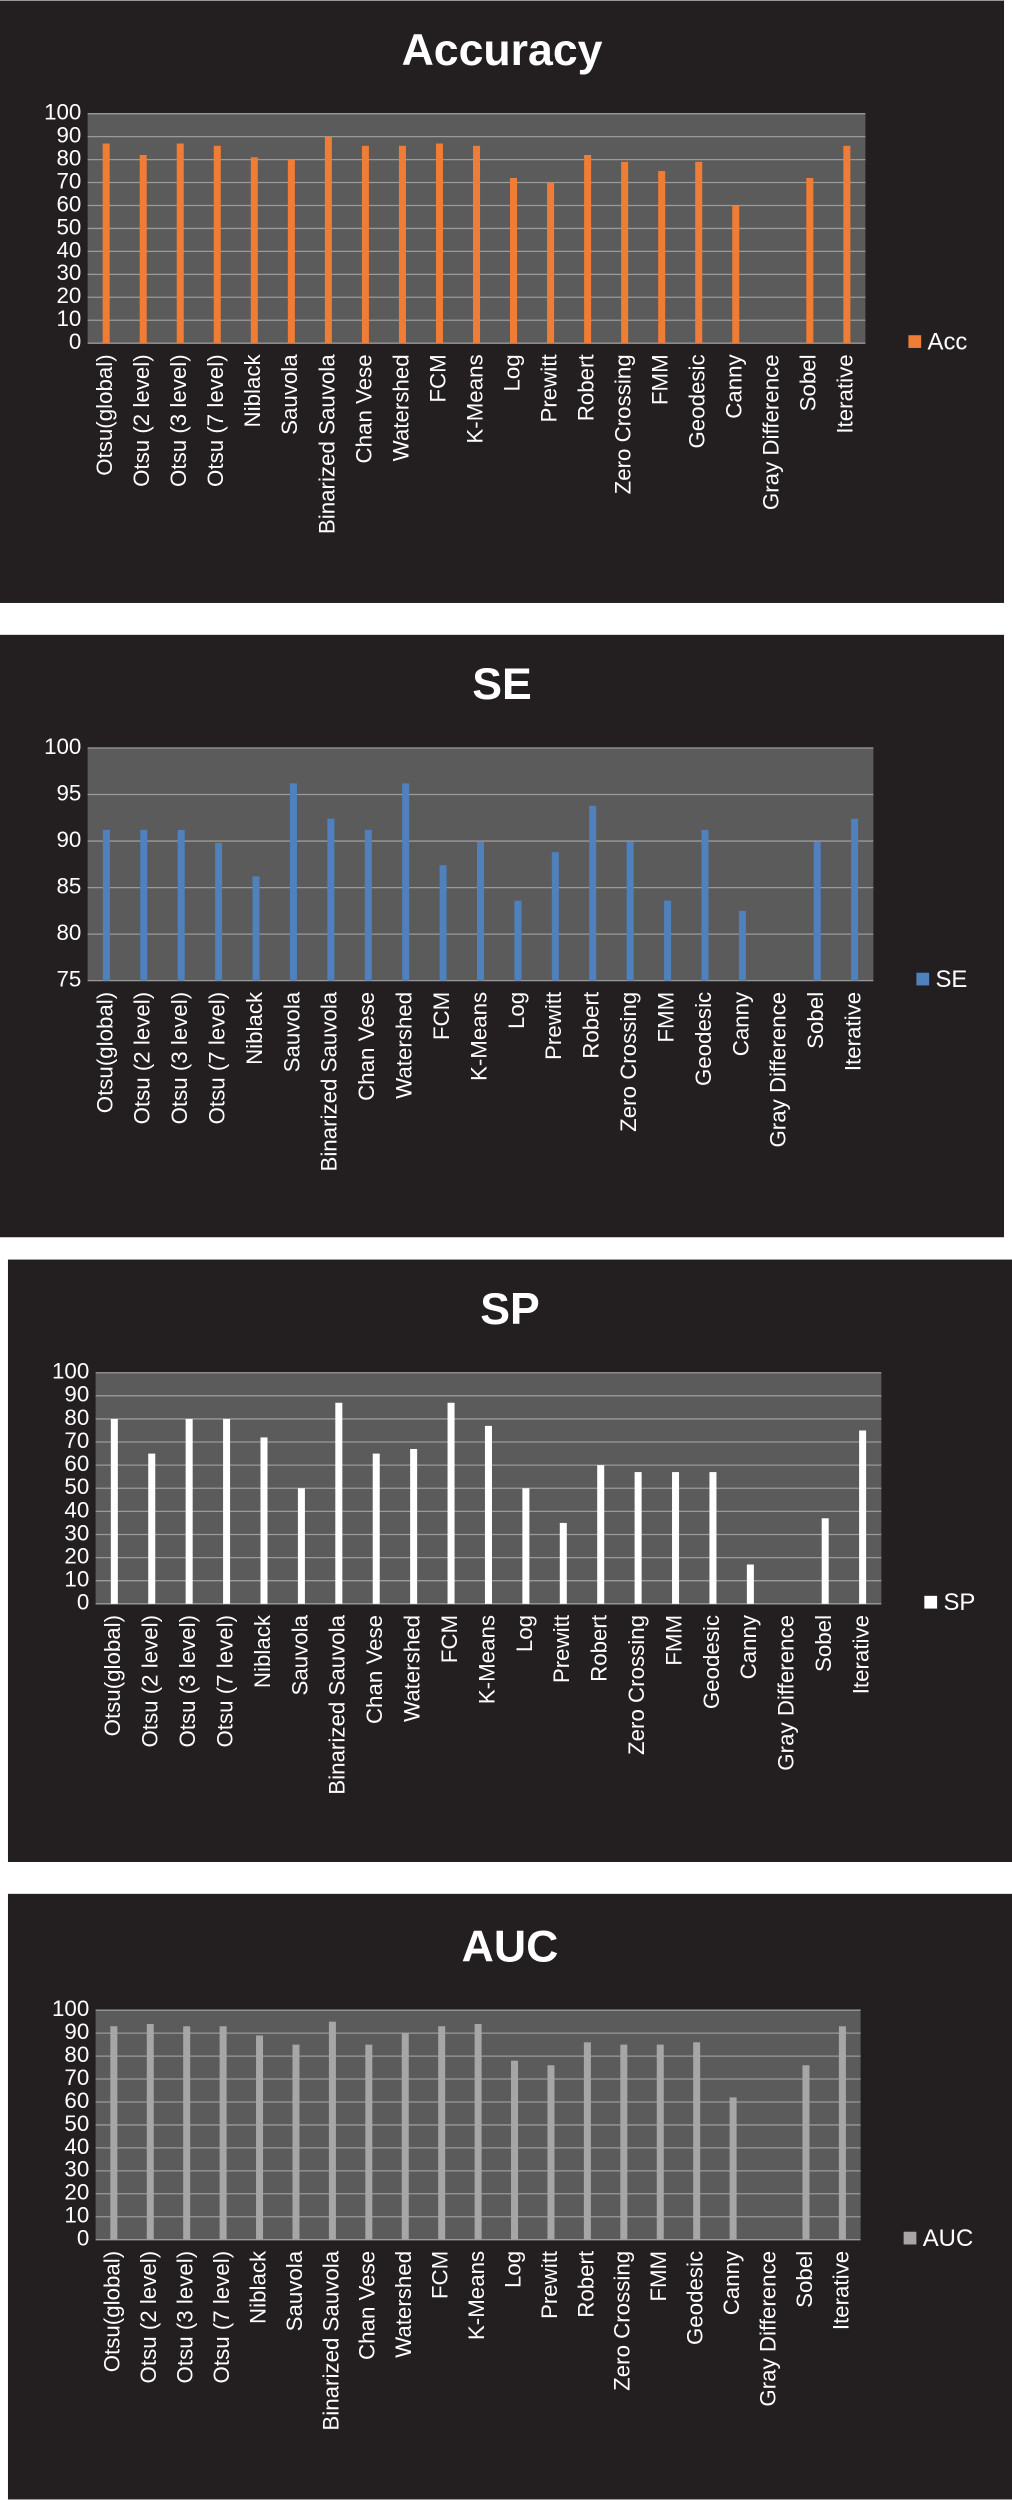 The image size is (1012, 2500). Describe the element at coordinates (76, 2031) in the screenshot. I see `y-tick-label: 90` at that location.